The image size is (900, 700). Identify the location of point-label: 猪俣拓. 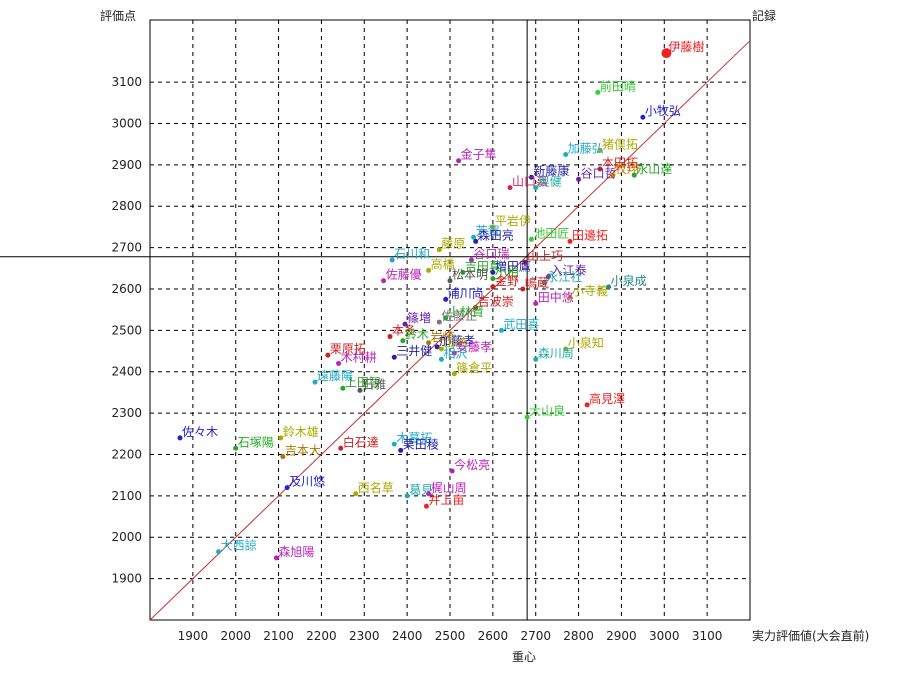
(620, 144).